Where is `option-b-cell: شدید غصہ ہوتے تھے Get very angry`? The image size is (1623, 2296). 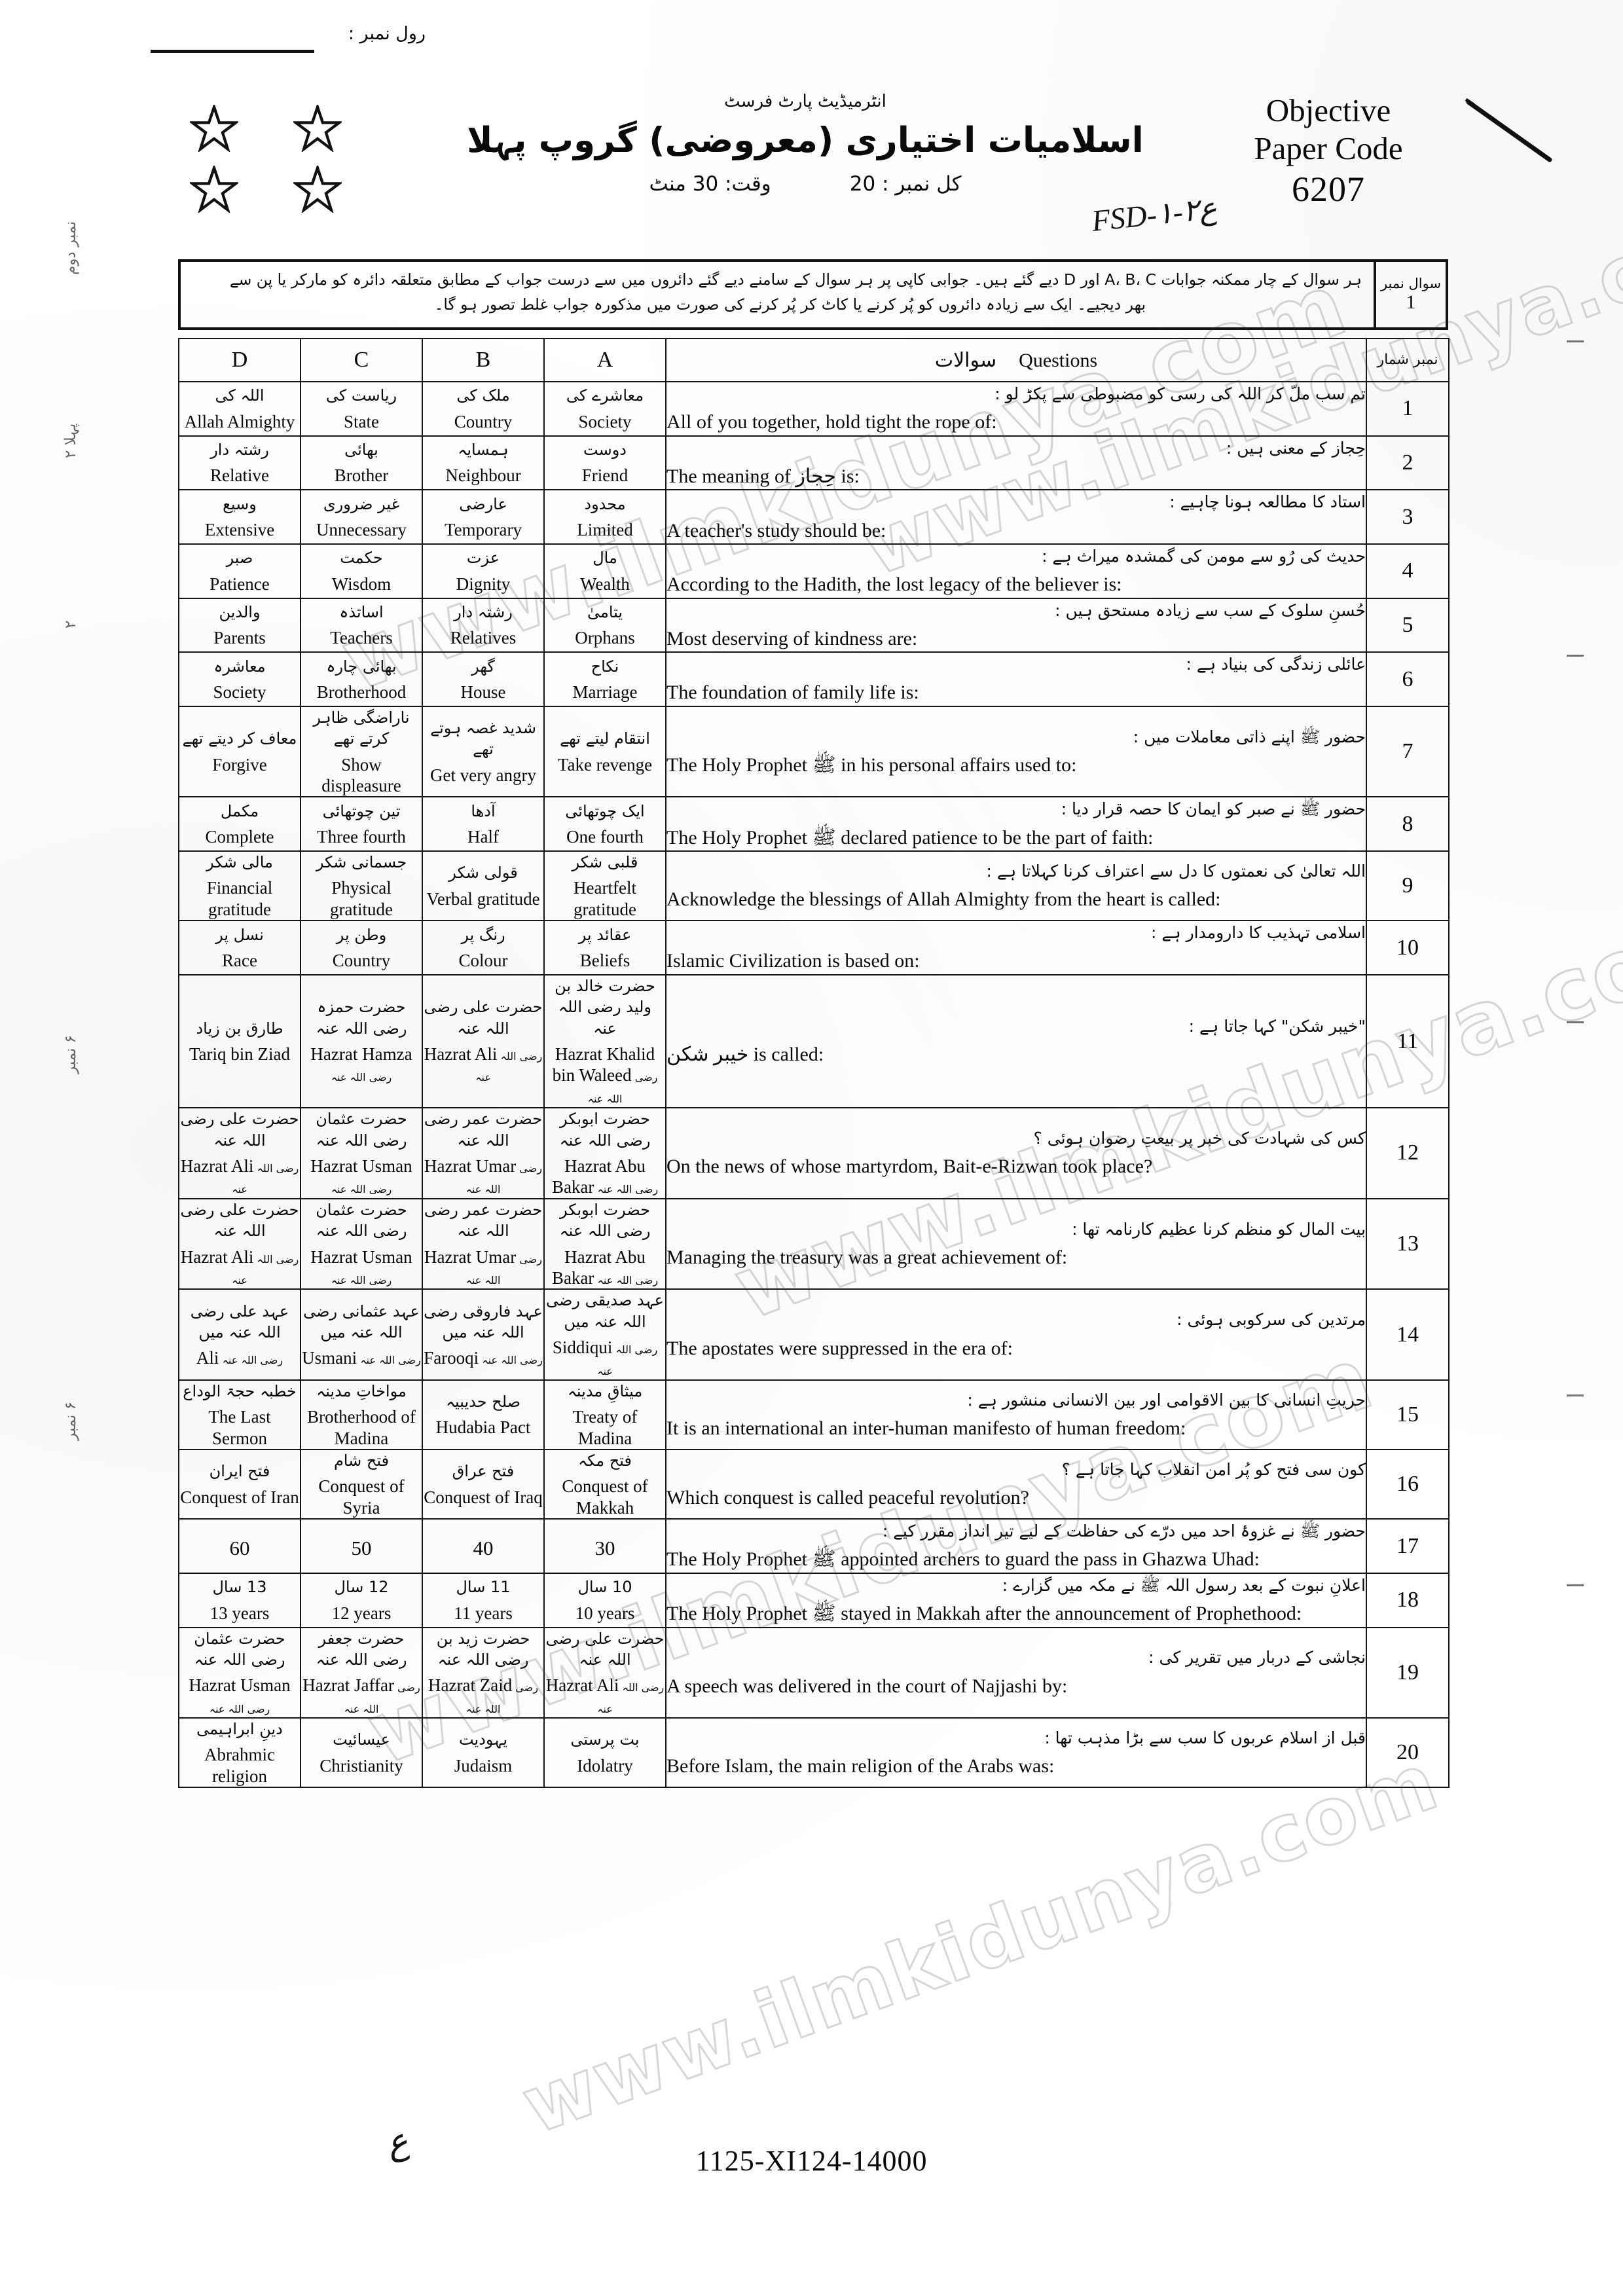
option-b-cell: شدید غصہ ہوتے تھے Get very angry is located at coordinates (483, 751).